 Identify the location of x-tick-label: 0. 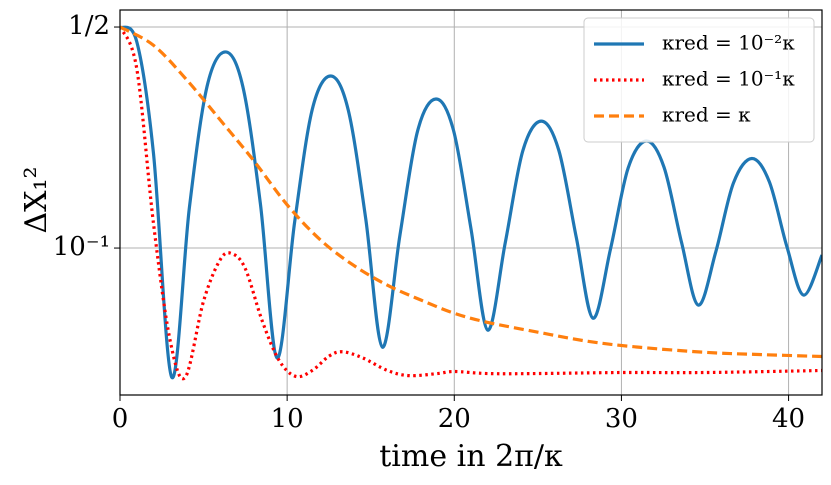
(120, 419).